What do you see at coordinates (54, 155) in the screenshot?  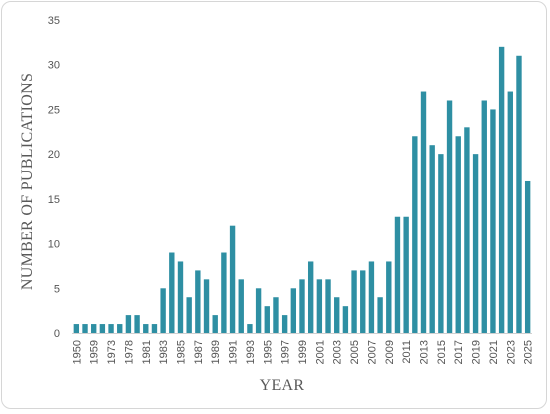 I see `y-tick-label: 20` at bounding box center [54, 155].